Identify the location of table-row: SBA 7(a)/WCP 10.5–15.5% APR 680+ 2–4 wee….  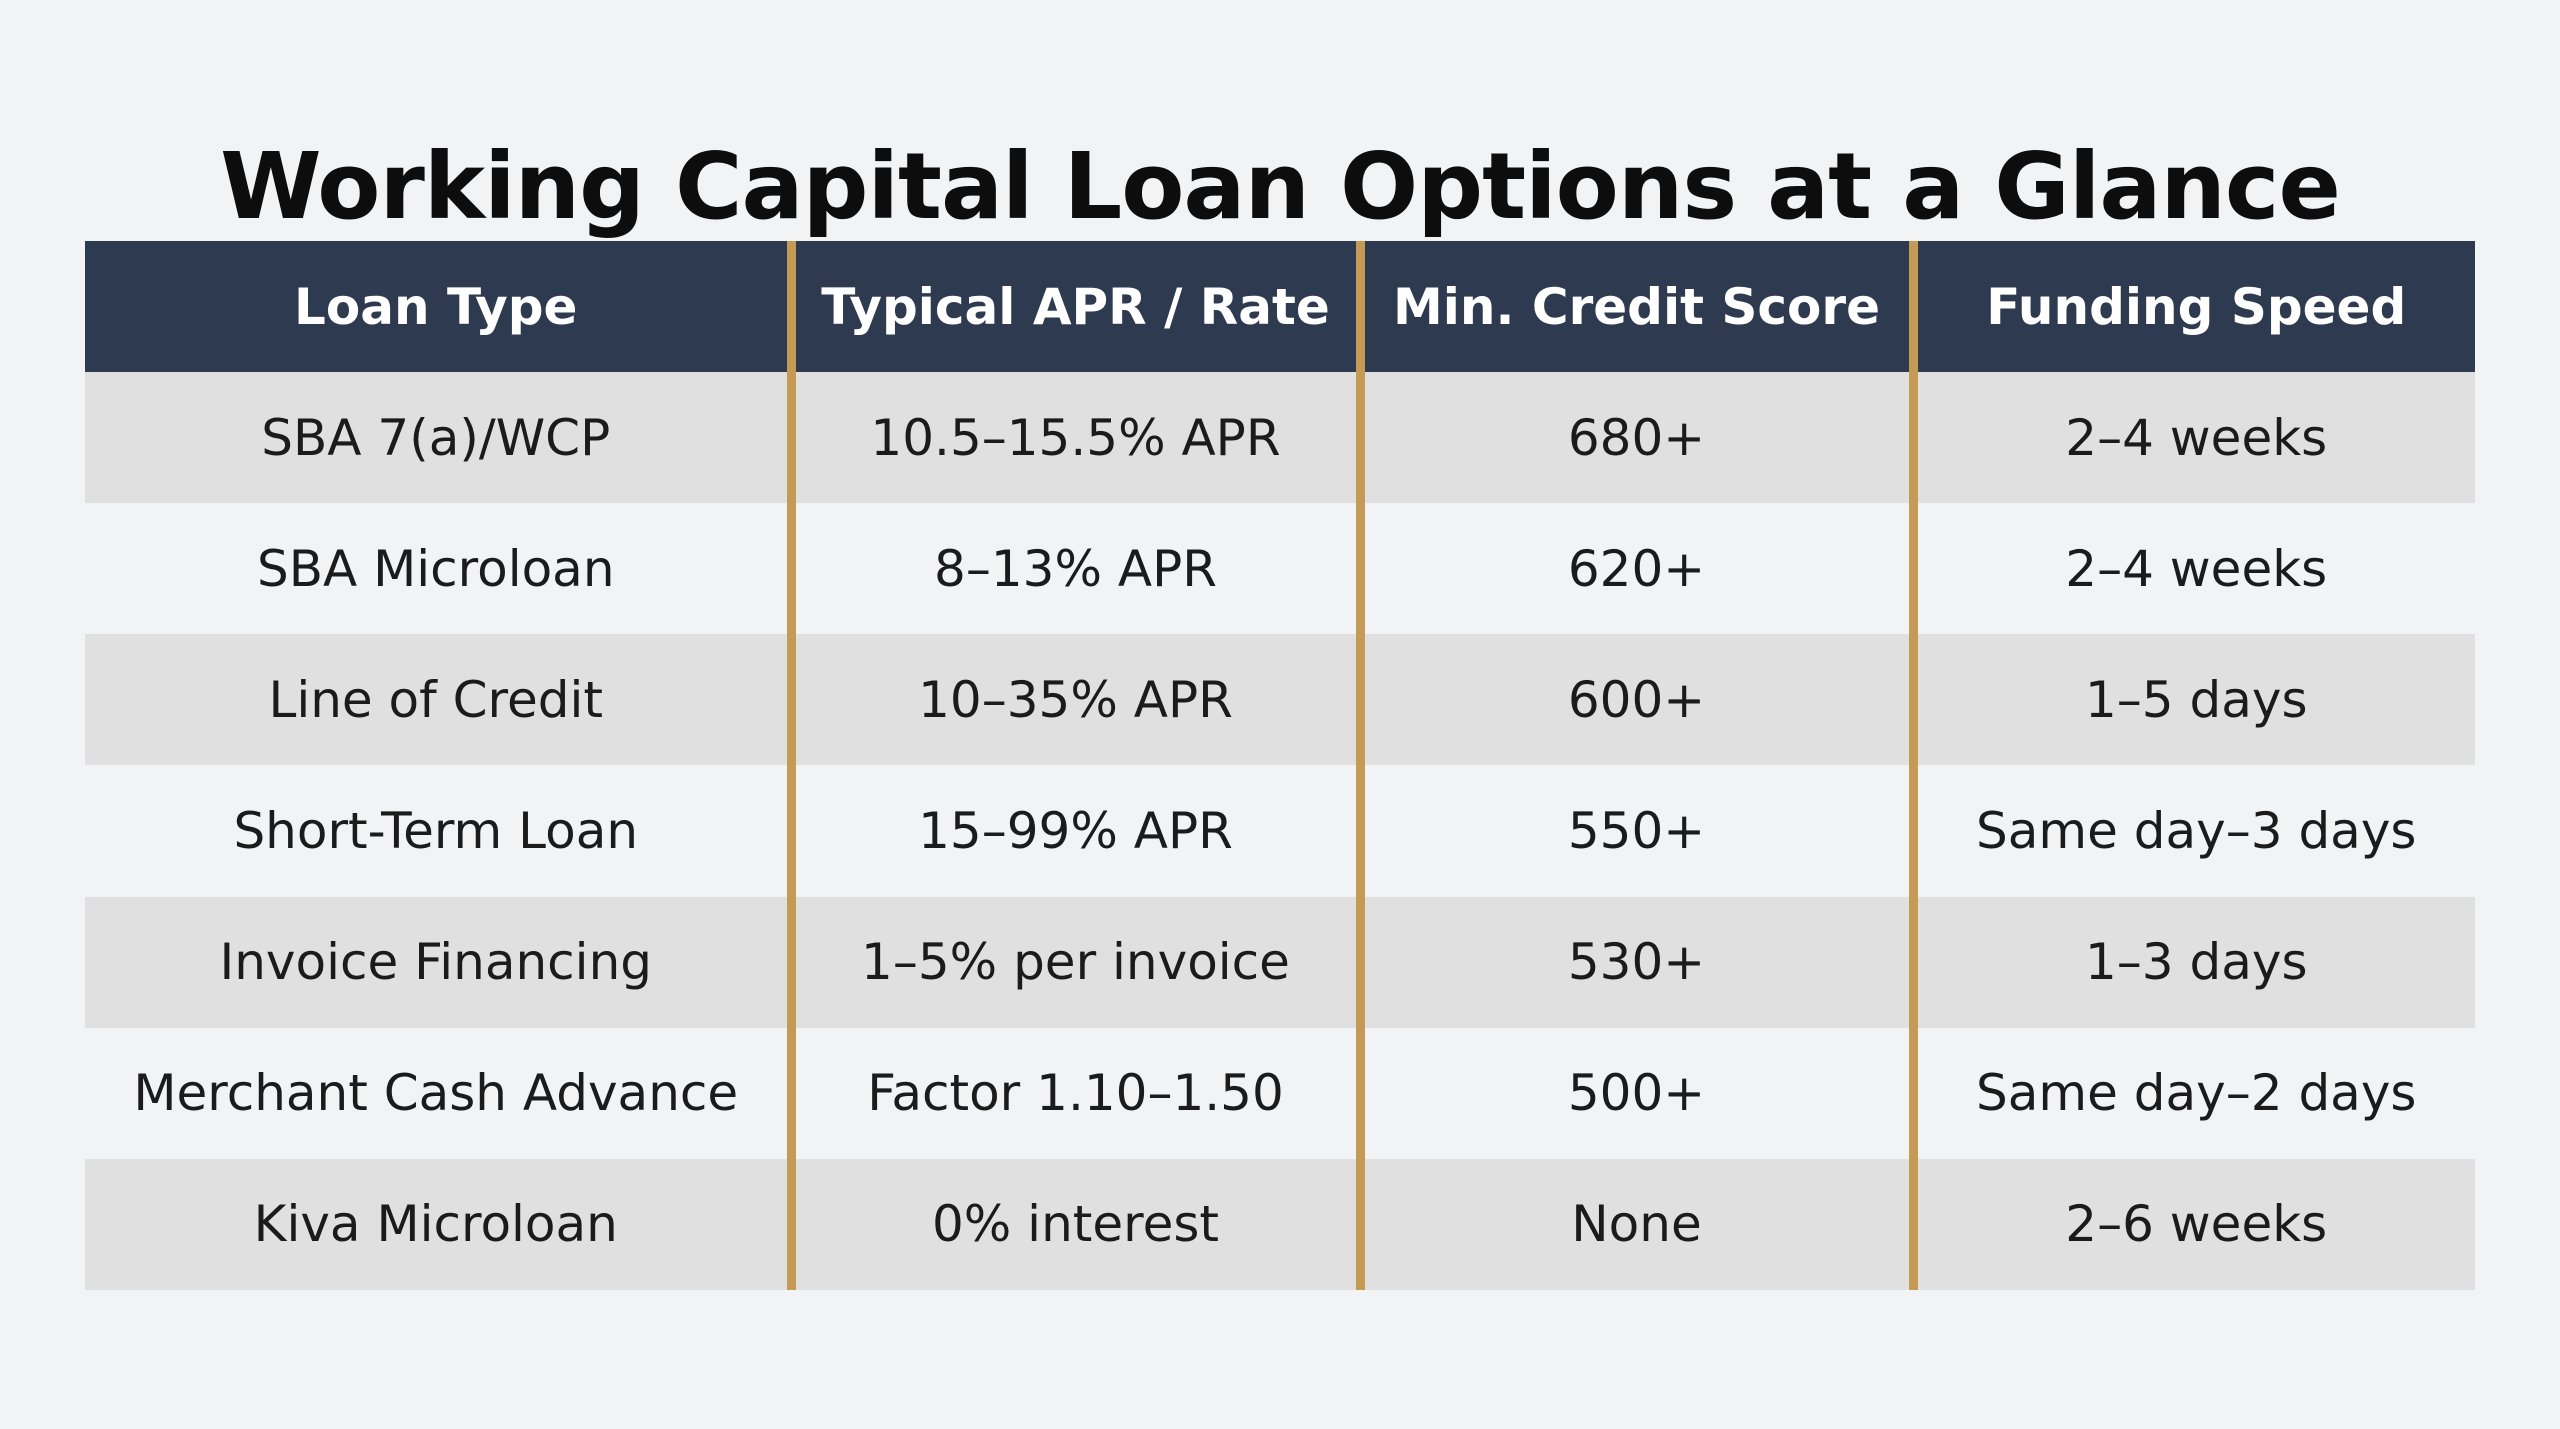
(1280, 438).